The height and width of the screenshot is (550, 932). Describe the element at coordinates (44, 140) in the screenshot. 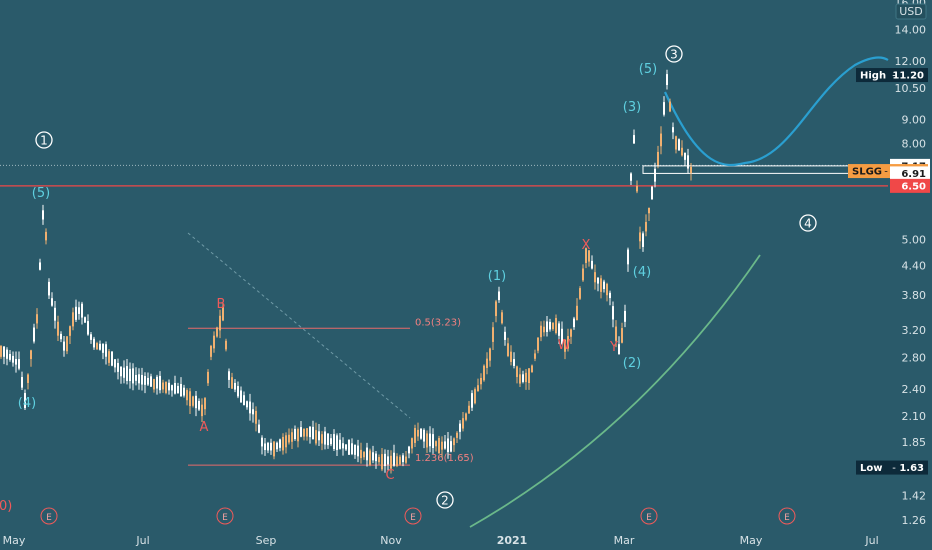

I see `wave-circle` at that location.